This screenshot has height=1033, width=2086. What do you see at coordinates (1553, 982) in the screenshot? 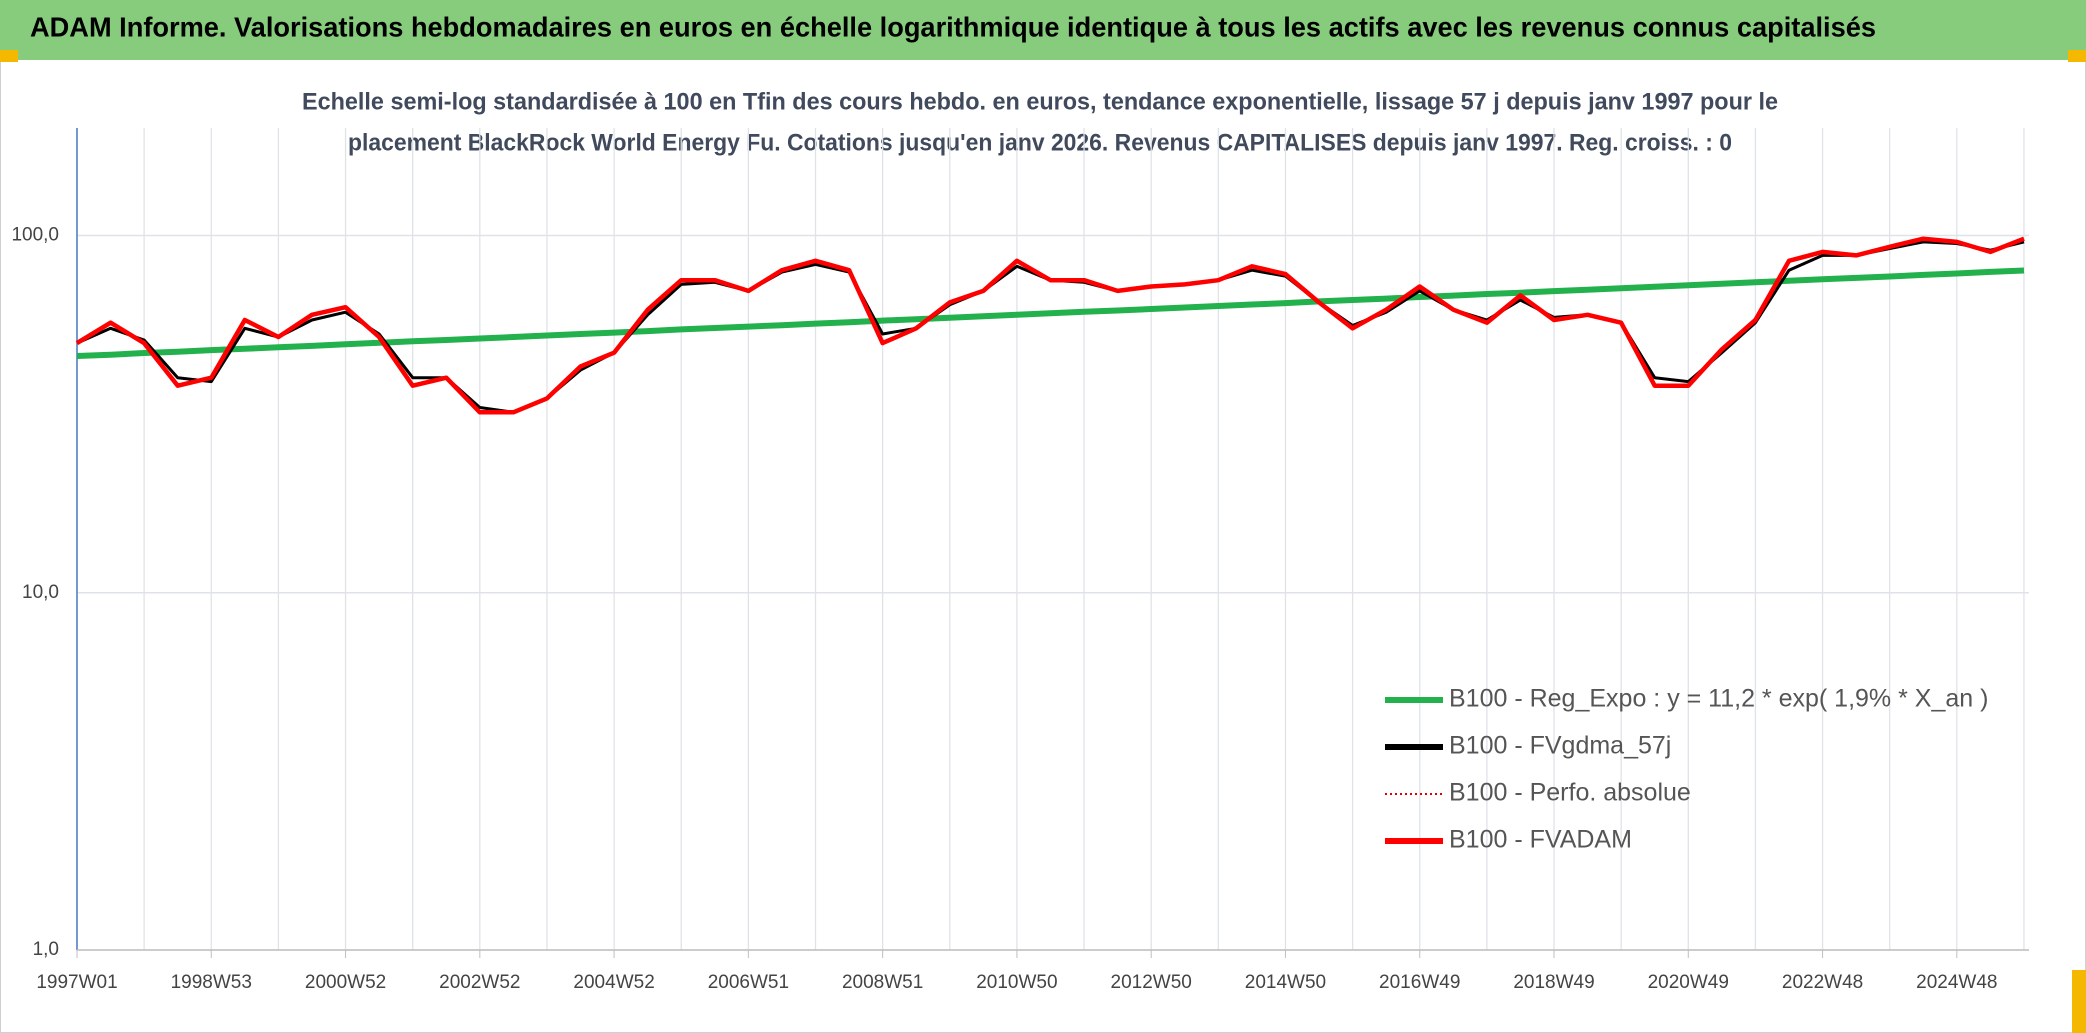
I see `x-tick-label: 2018W49` at bounding box center [1553, 982].